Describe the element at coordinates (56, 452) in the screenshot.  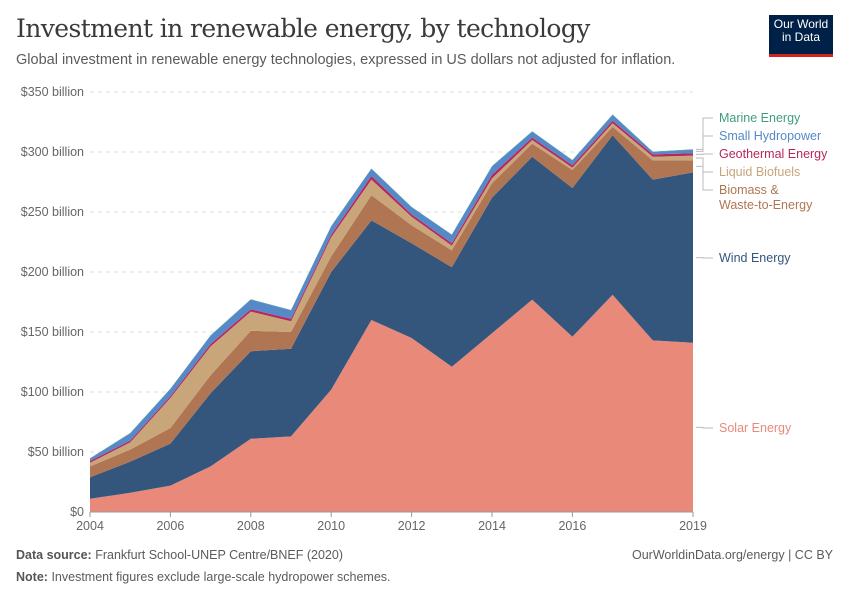
I see `y-tick-label: $50 billion` at that location.